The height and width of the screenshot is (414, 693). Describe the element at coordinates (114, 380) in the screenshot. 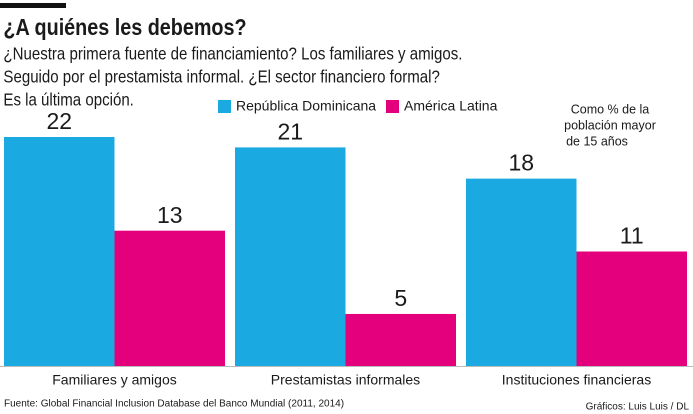

I see `x-tick-label: Familiares y amigos` at that location.